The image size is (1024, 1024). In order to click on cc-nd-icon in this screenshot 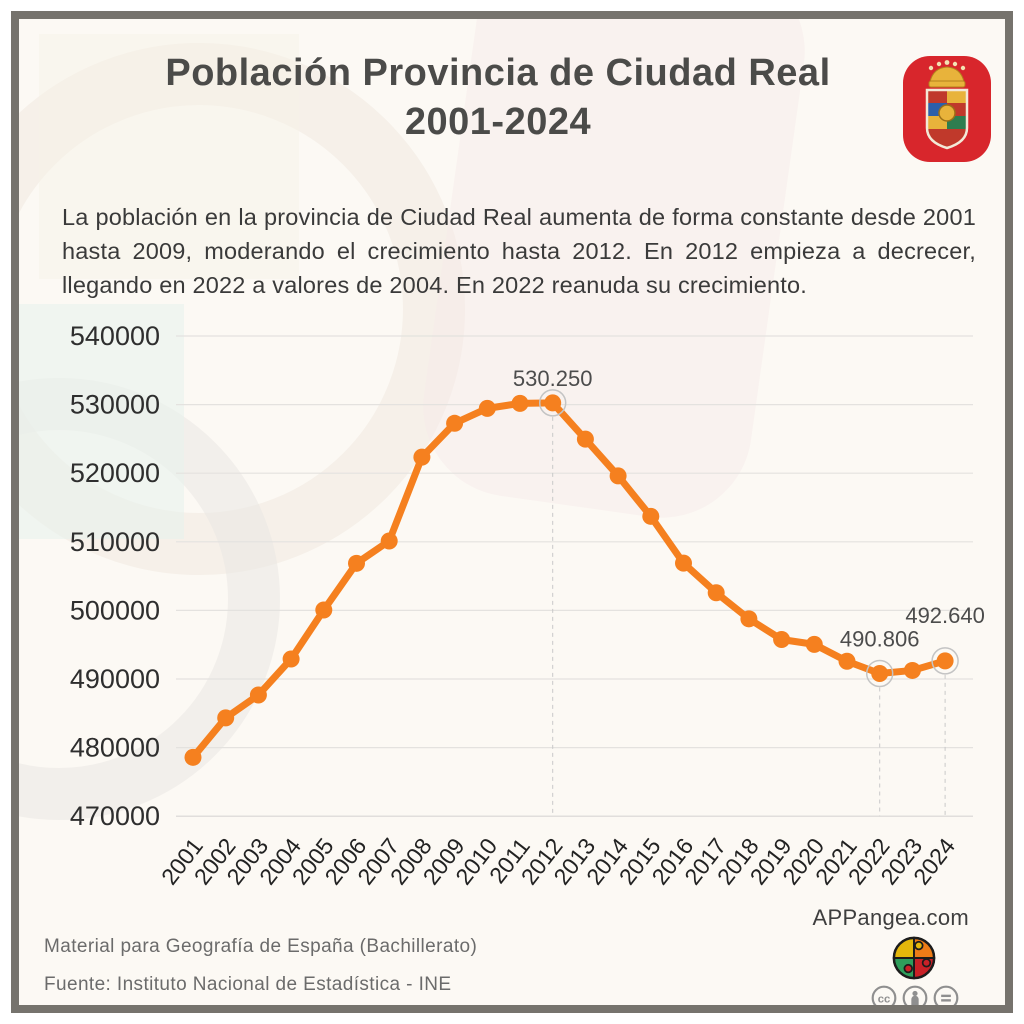, I will do `click(946, 995)`.